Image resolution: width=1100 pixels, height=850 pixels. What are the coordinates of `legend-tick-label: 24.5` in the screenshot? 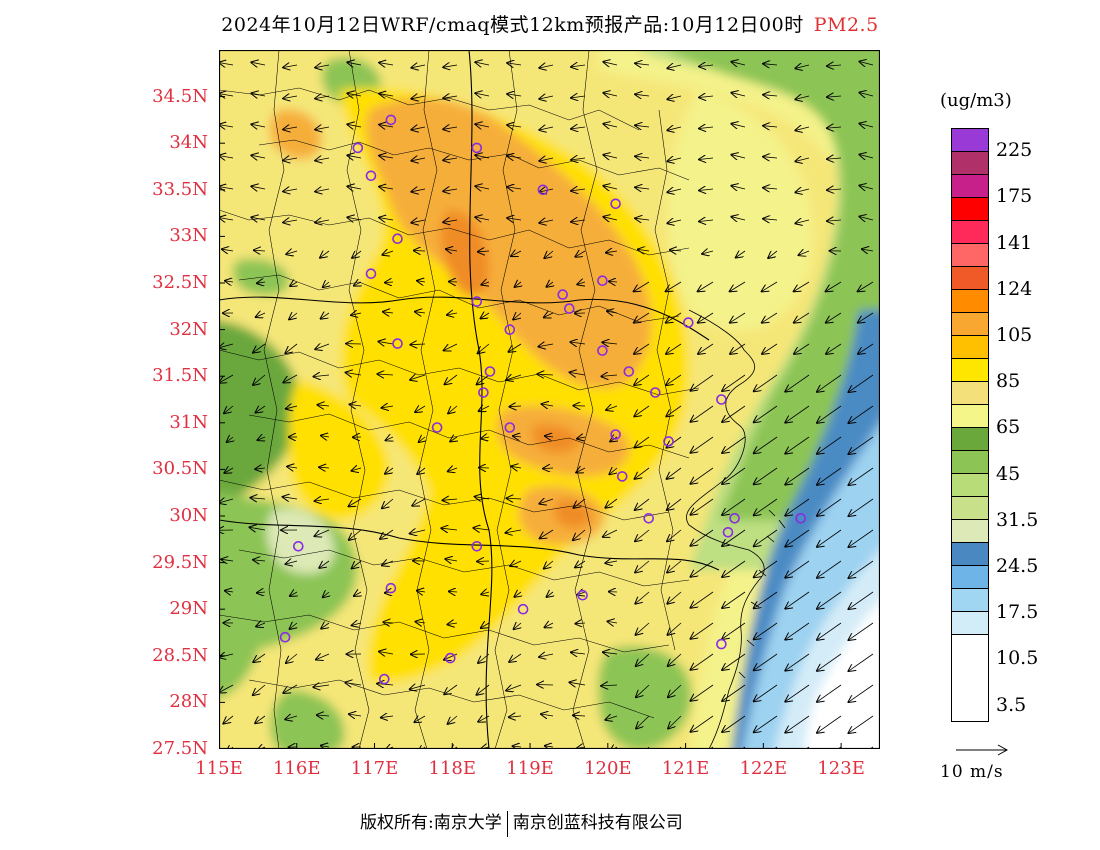 It's located at (1017, 565).